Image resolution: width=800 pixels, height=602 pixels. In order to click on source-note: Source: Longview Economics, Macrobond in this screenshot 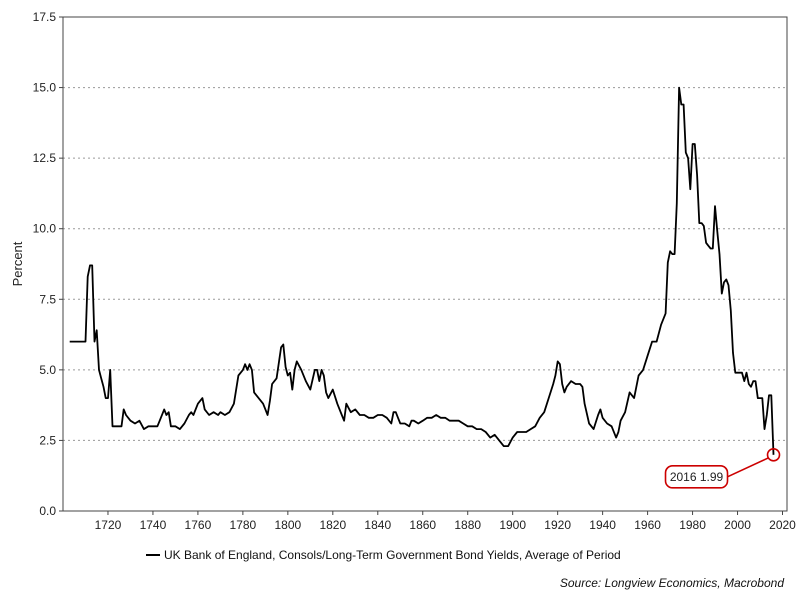, I will do `click(671, 583)`.